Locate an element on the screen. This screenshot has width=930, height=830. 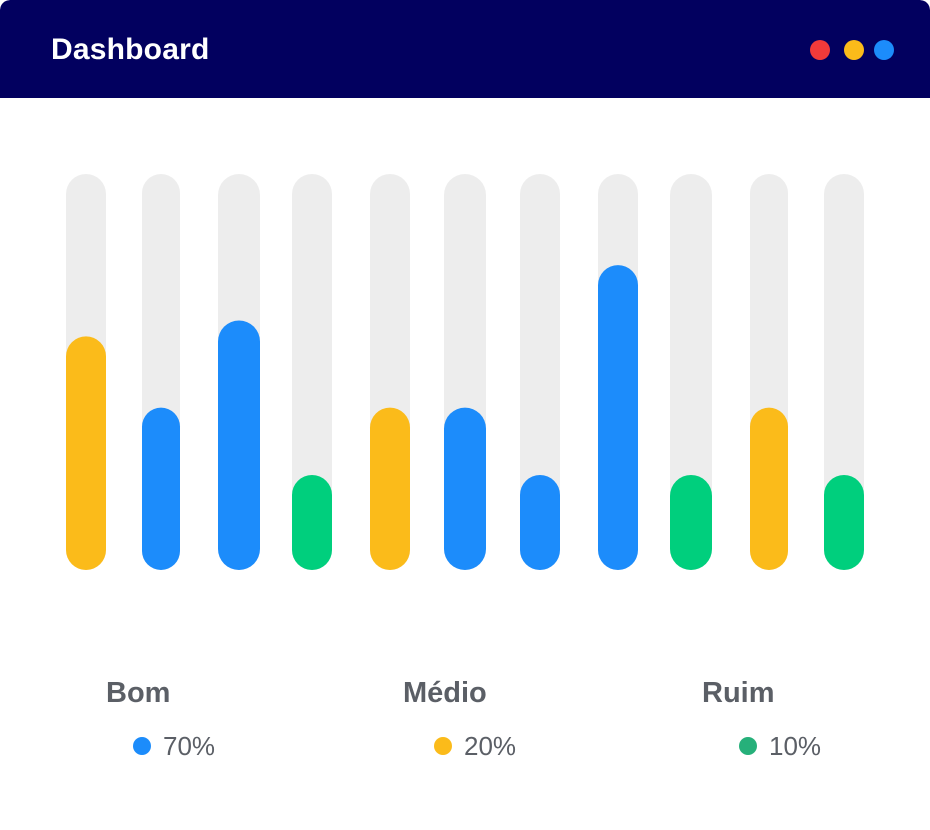
legend-title-medio: Médio is located at coordinates (445, 693).